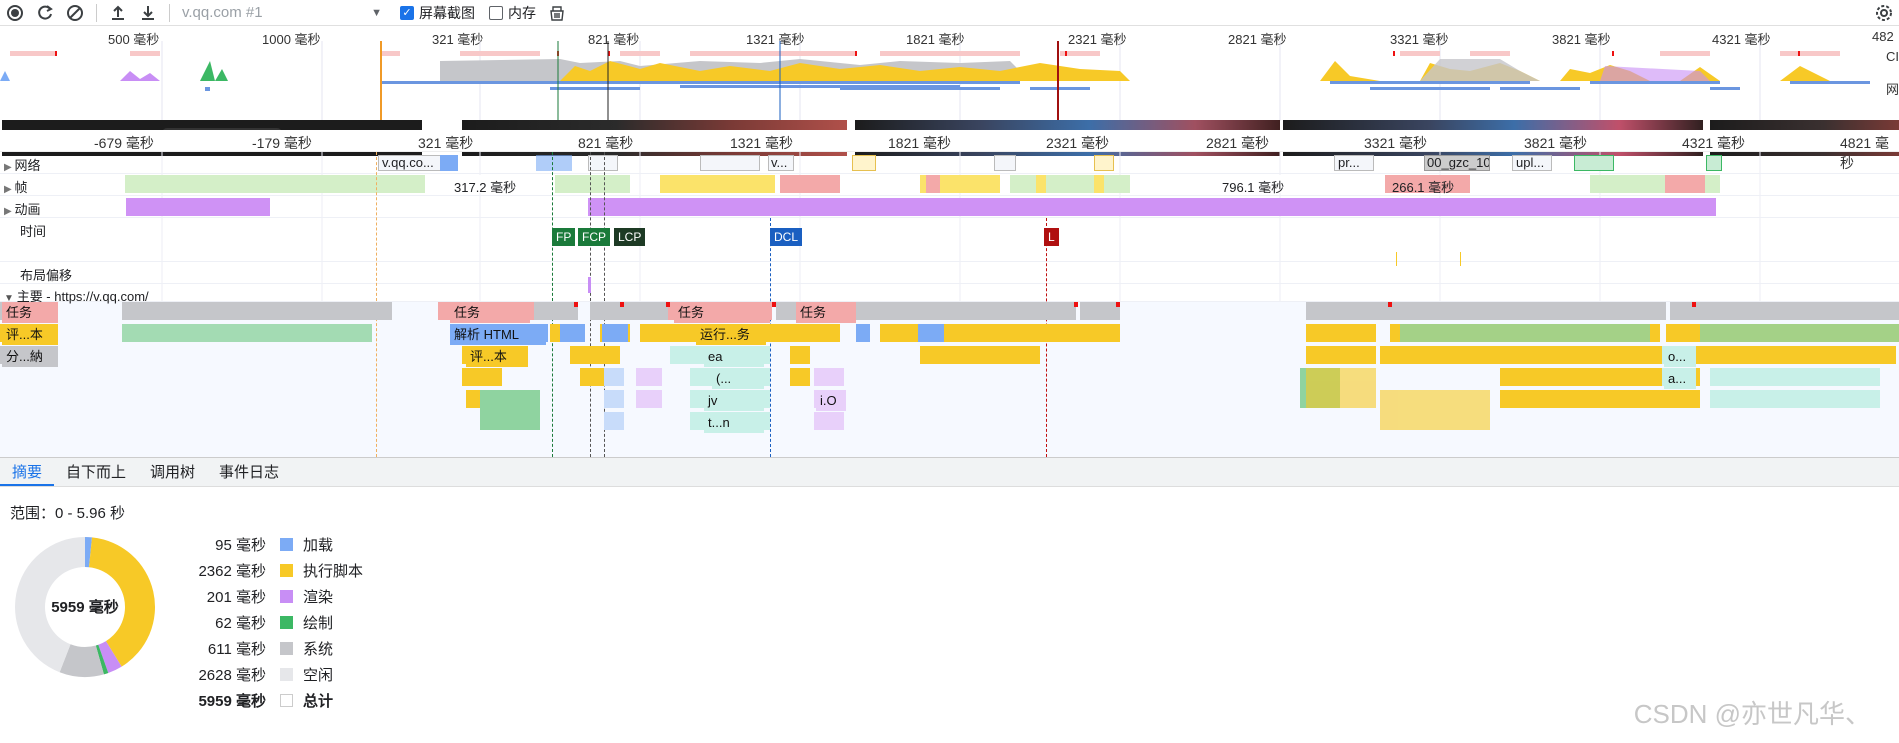 The height and width of the screenshot is (743, 1899). What do you see at coordinates (437, 13) in the screenshot?
I see `screenshots-checkbox: ✓ 屏幕截图` at bounding box center [437, 13].